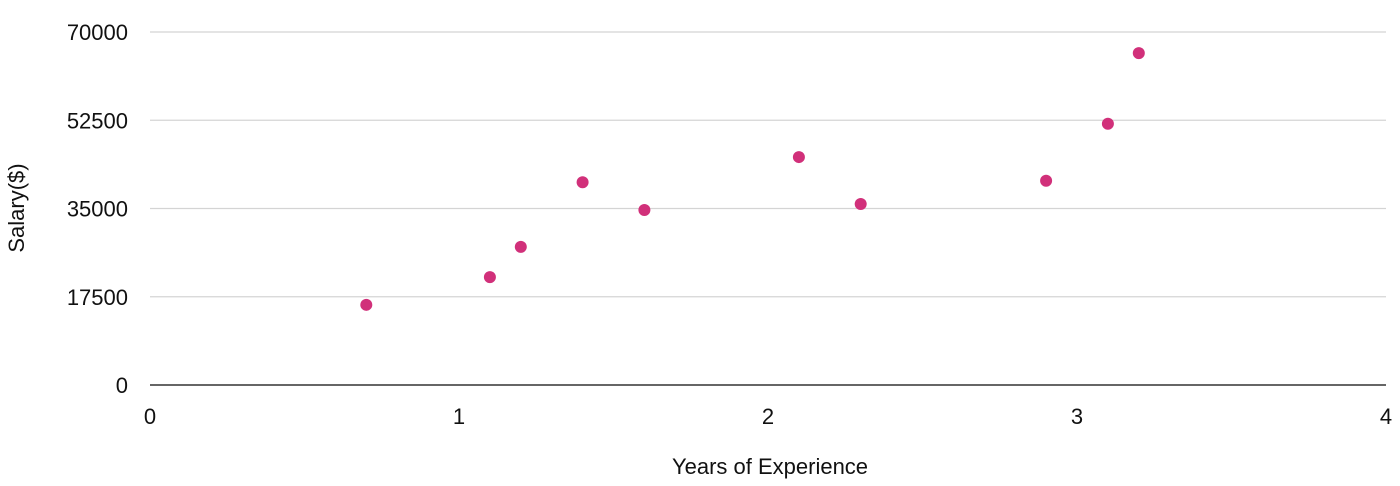 This screenshot has width=1400, height=486. I want to click on y-tick-label: 17500, so click(97, 297).